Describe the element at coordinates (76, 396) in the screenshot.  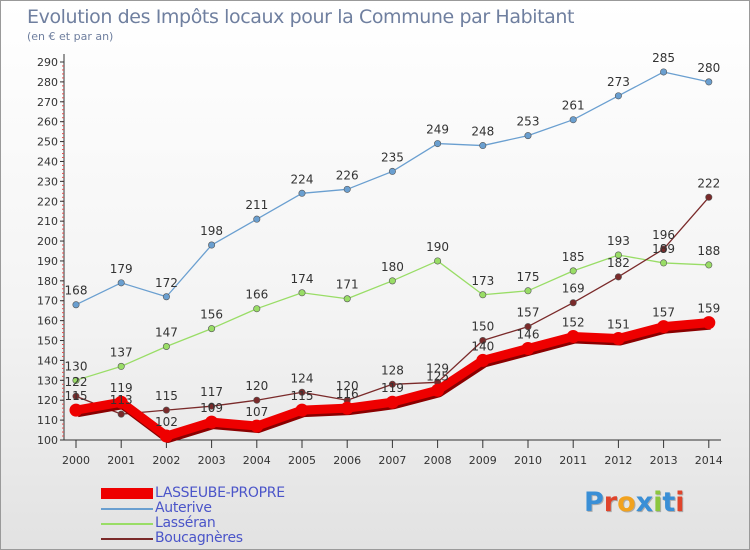
I see `data-label: 115` at that location.